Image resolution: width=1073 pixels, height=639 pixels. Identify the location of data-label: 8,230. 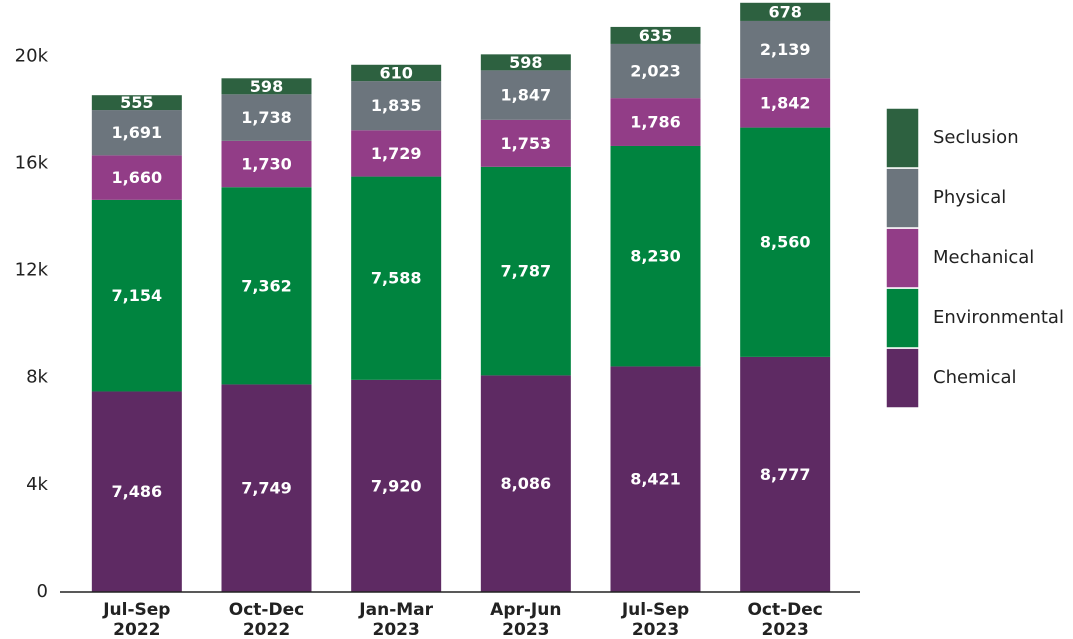
(655, 256).